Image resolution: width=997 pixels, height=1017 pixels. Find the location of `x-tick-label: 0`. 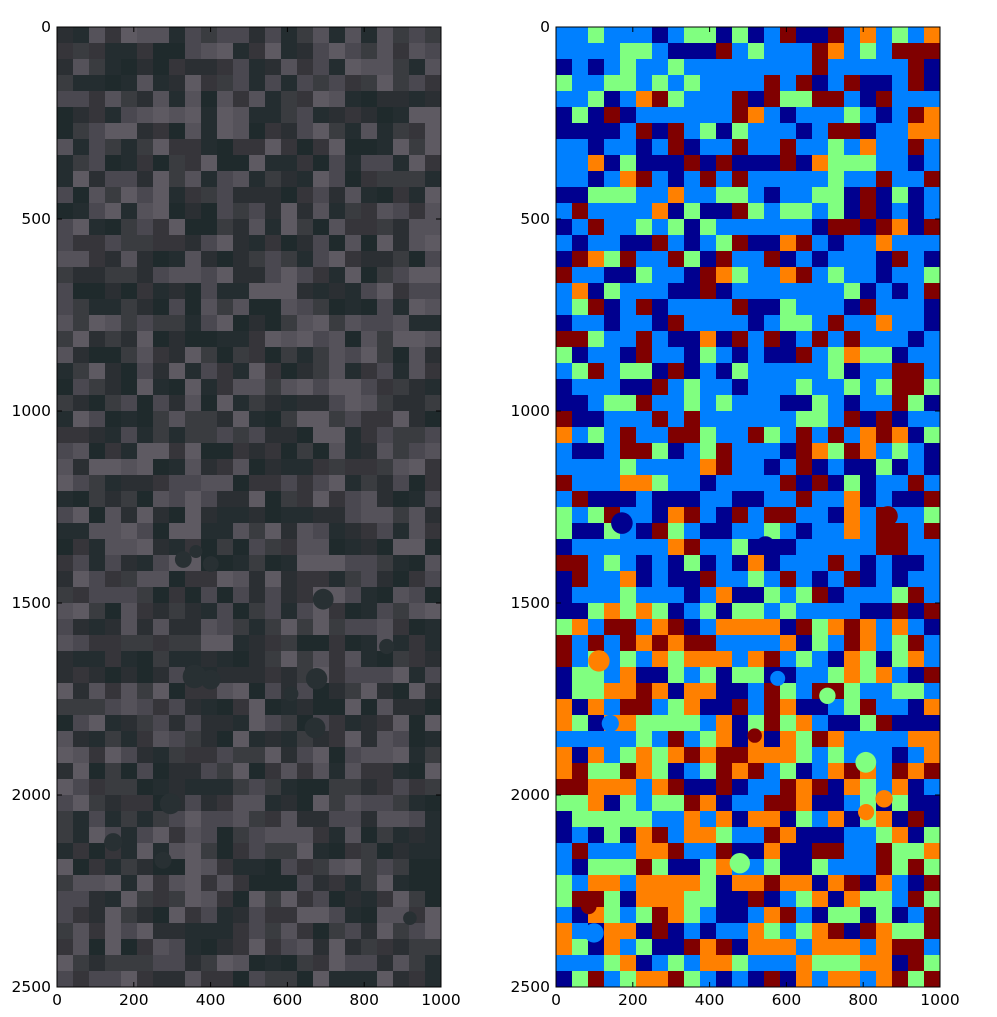

x-tick-label: 0 is located at coordinates (556, 1000).